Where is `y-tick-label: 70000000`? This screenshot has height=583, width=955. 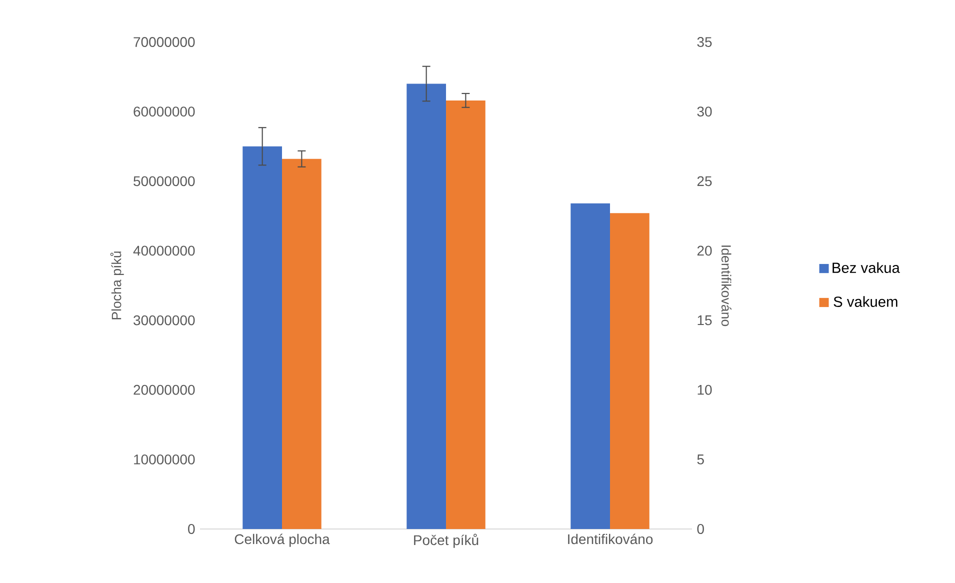
y-tick-label: 70000000 is located at coordinates (164, 42).